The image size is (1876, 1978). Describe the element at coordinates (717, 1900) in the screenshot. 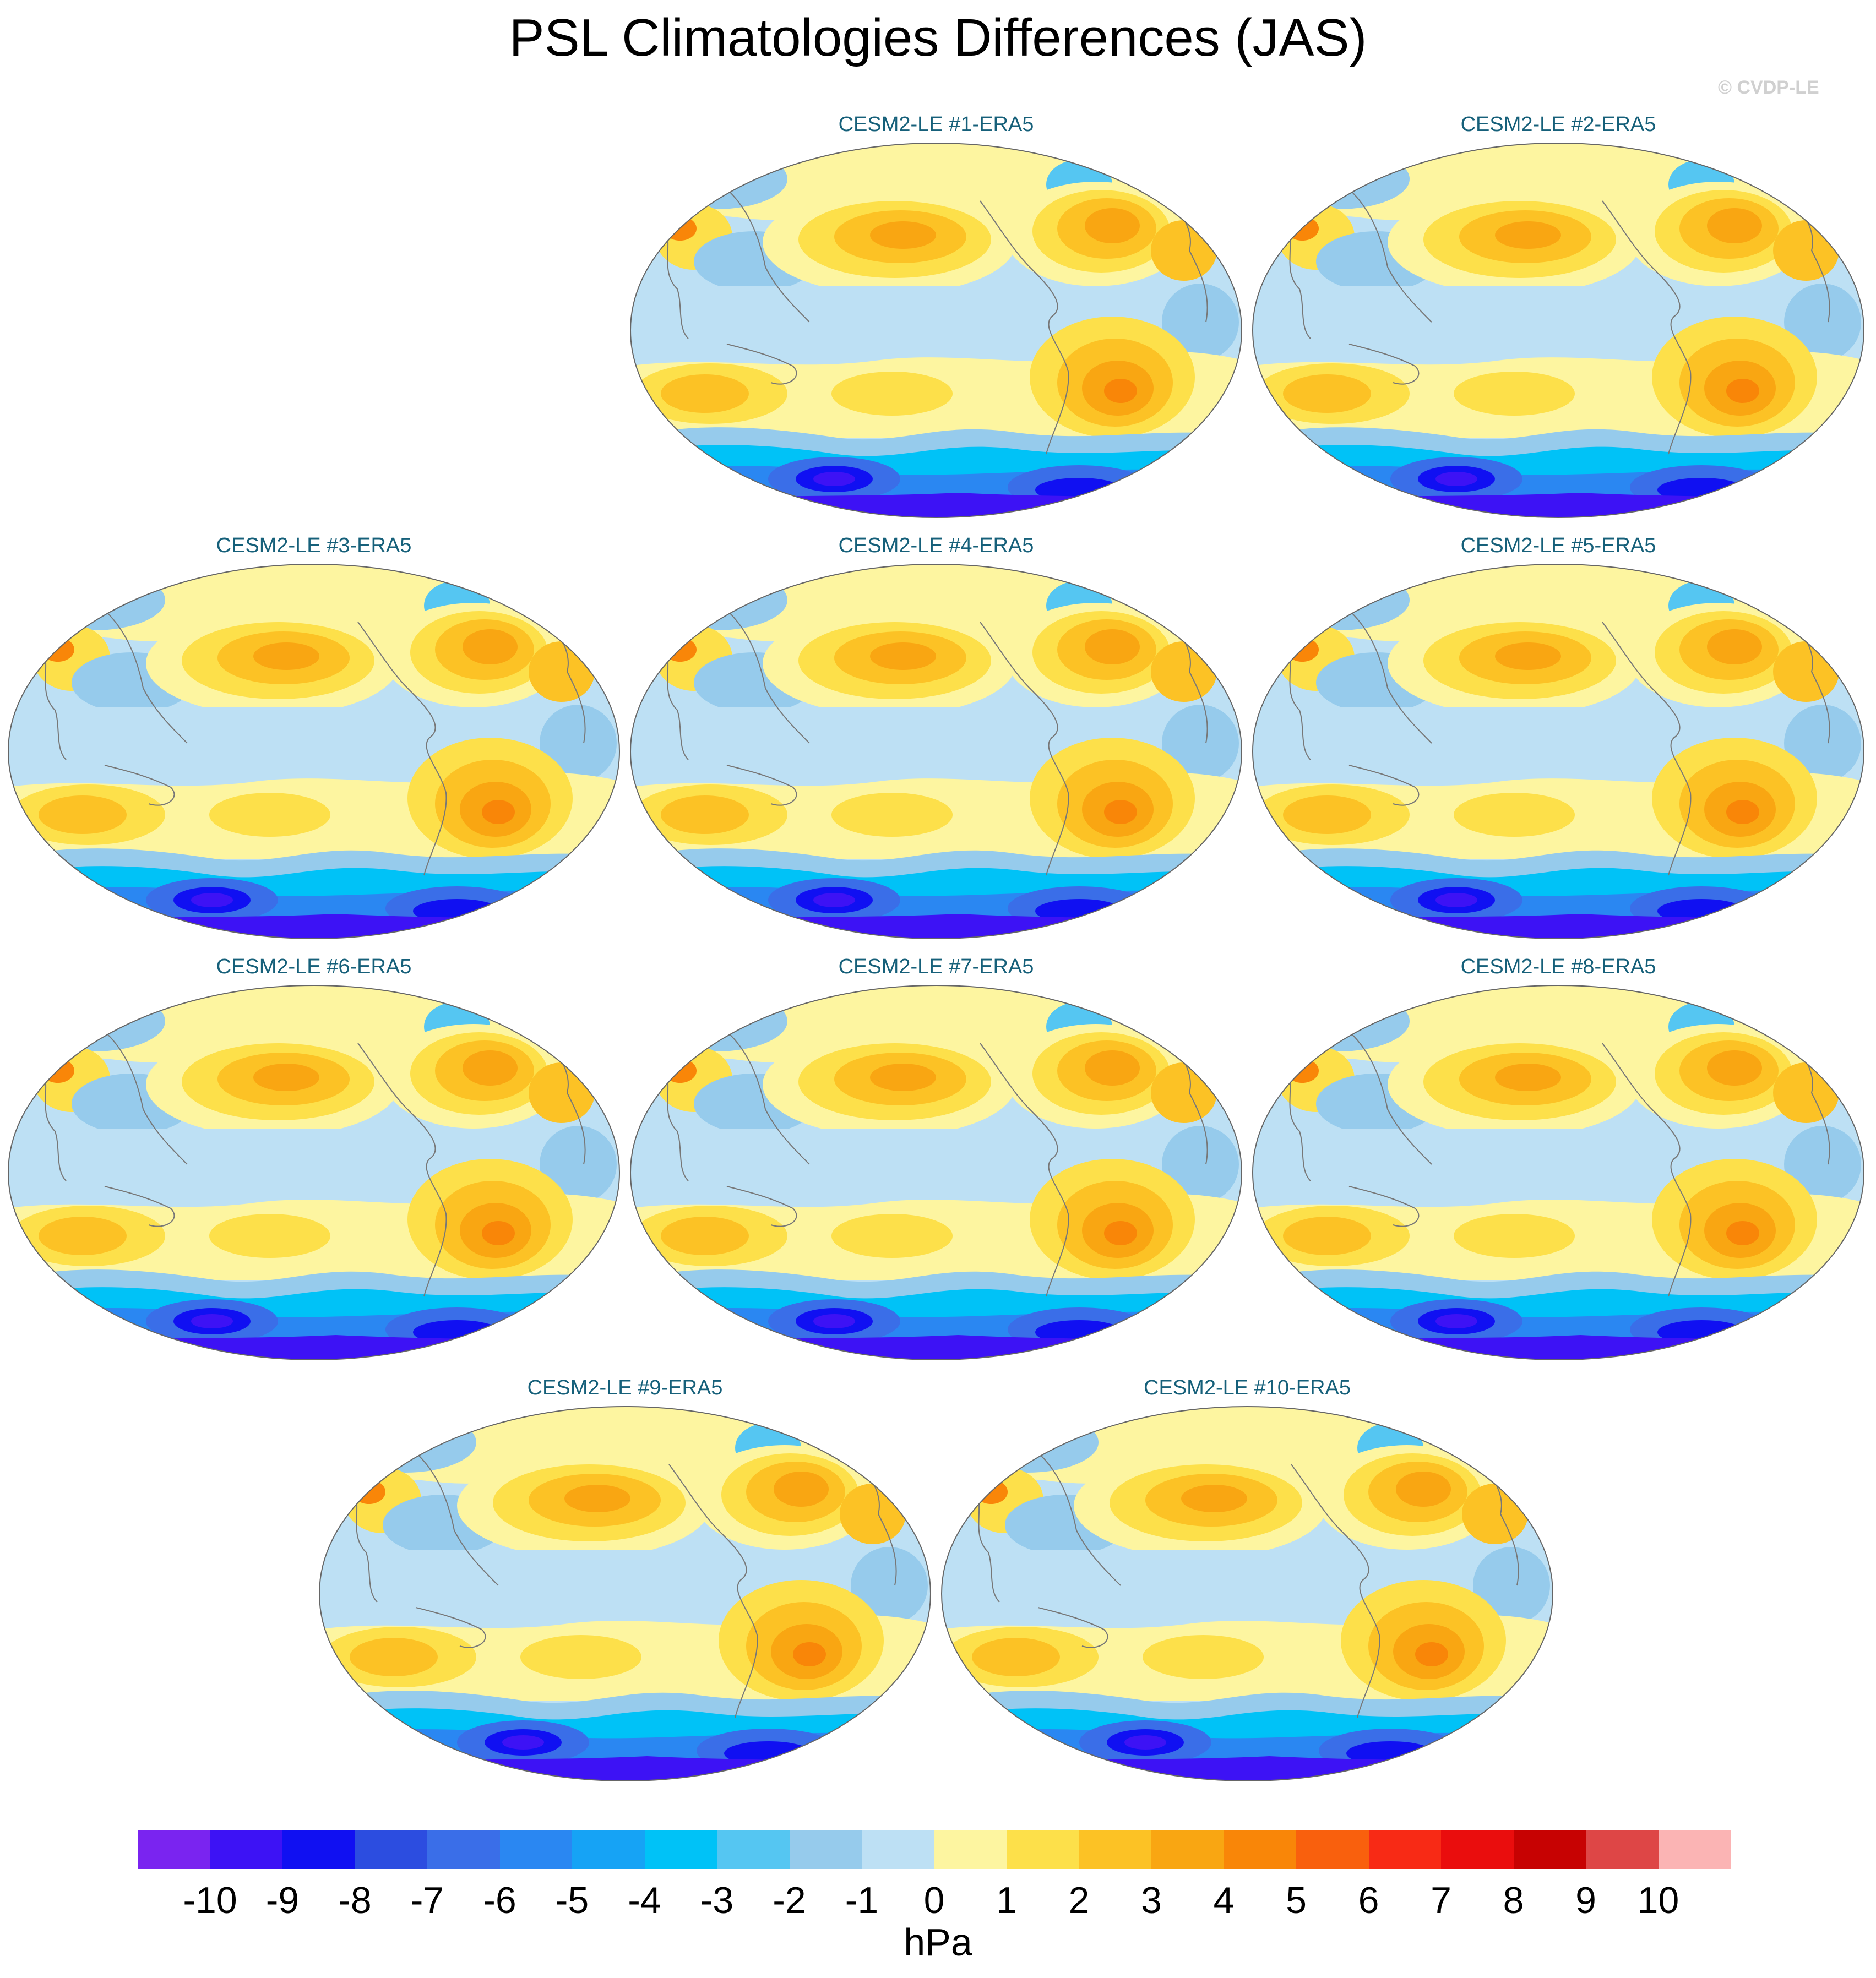

I see `colorbar-tick-label: -3` at that location.